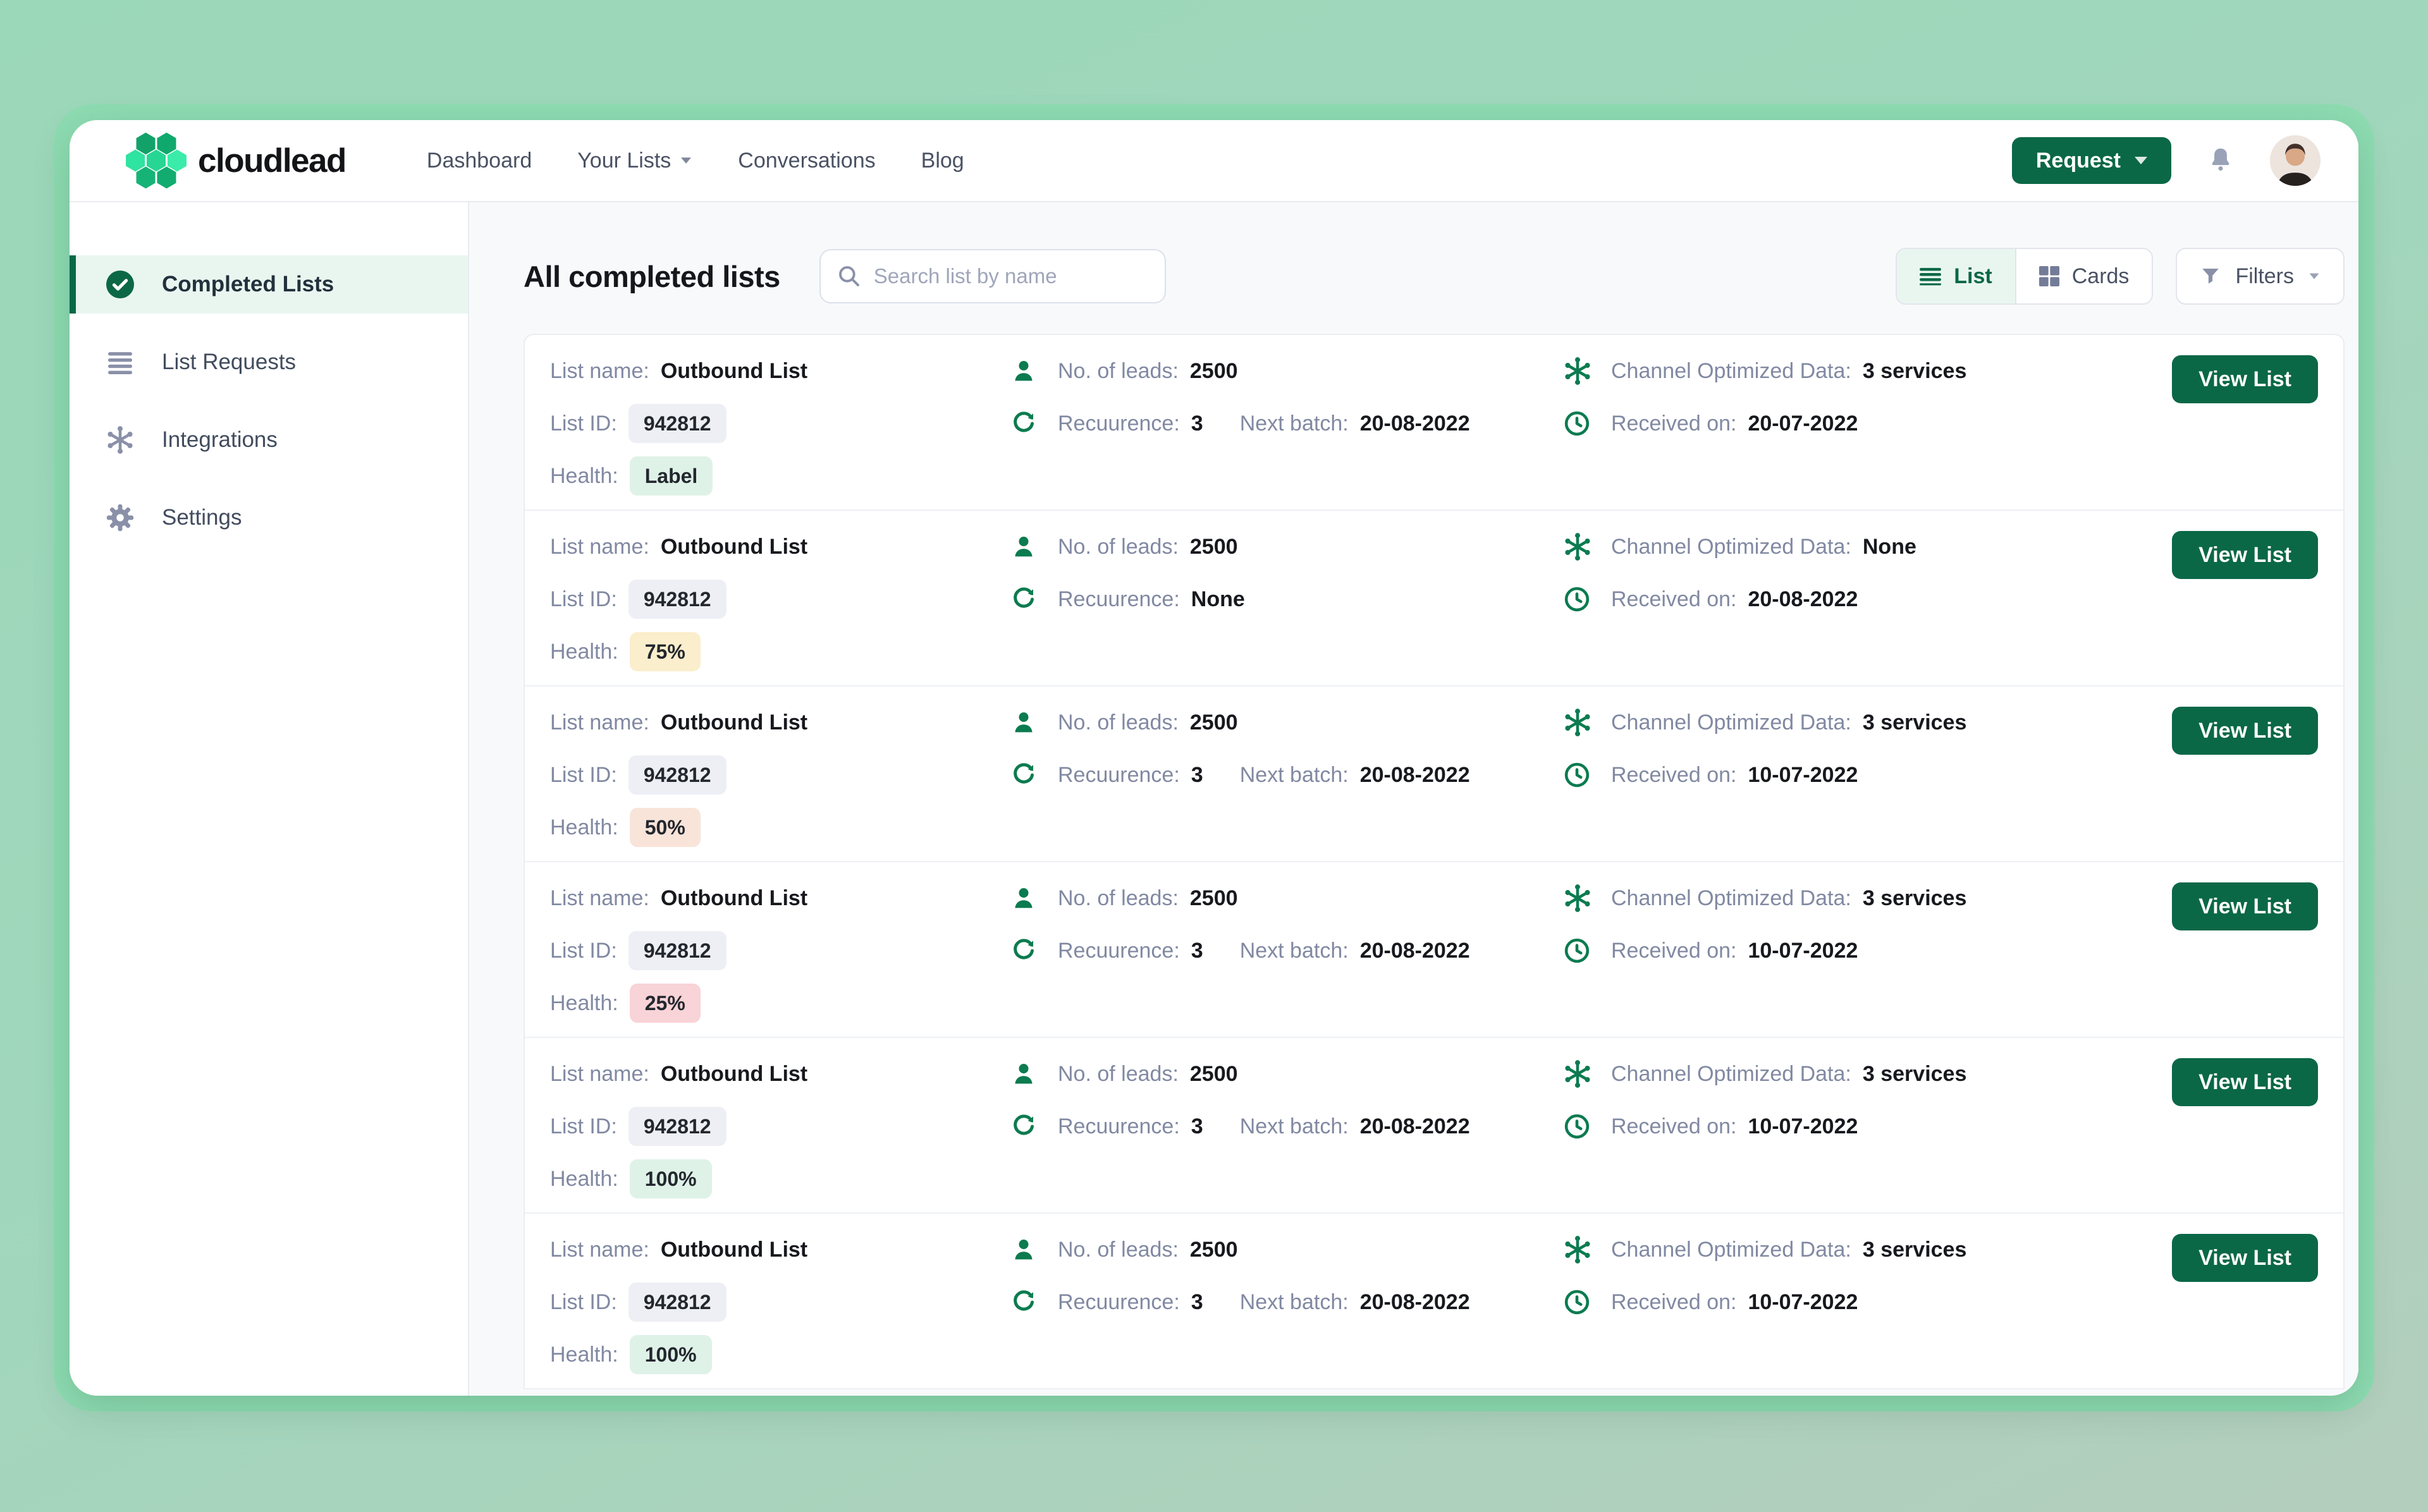 The width and height of the screenshot is (2428, 1512). What do you see at coordinates (202, 518) in the screenshot?
I see `sidebar-item-label: Settings` at bounding box center [202, 518].